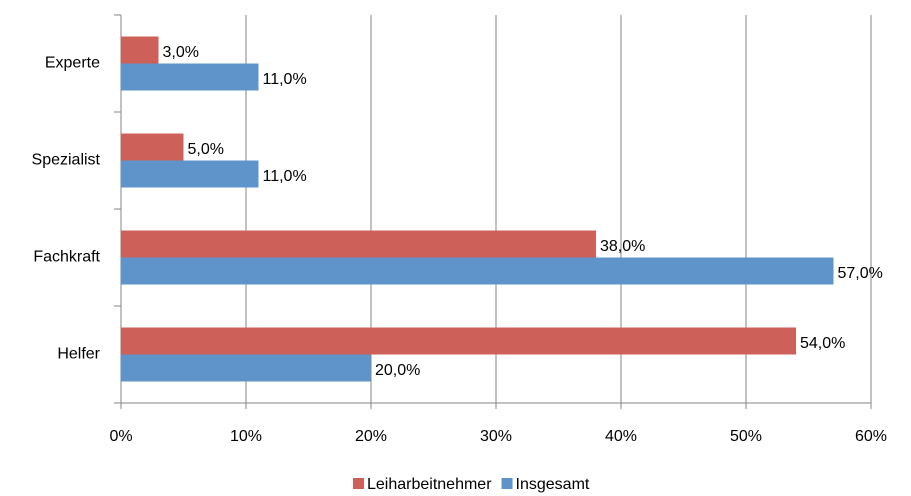  I want to click on value-label: 3,0%, so click(181, 52).